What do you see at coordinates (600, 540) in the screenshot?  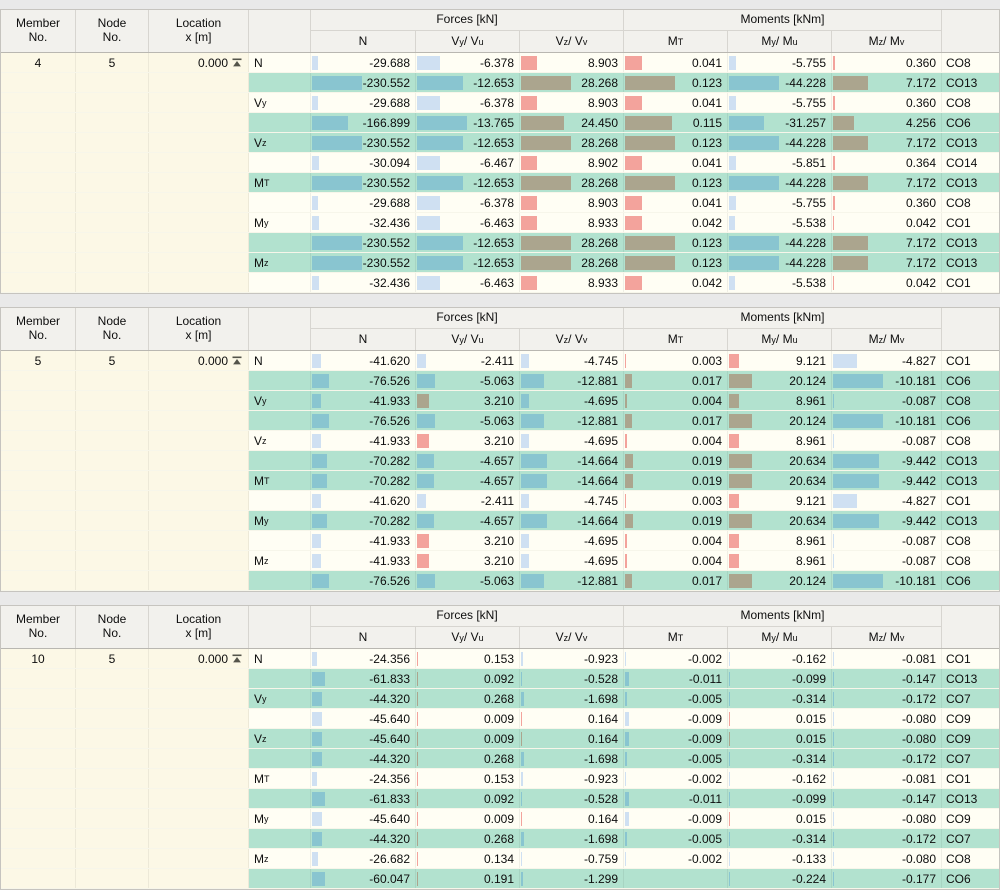 I see `value-text: -4.695` at bounding box center [600, 540].